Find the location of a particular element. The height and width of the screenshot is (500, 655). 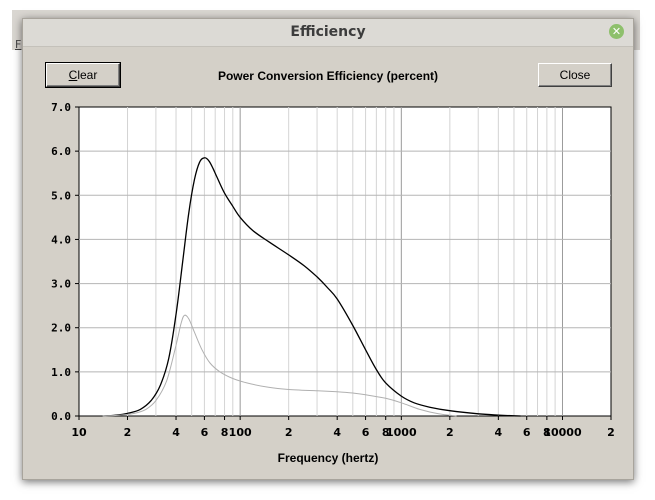

y-tick-label: 4.0 is located at coordinates (61, 239).